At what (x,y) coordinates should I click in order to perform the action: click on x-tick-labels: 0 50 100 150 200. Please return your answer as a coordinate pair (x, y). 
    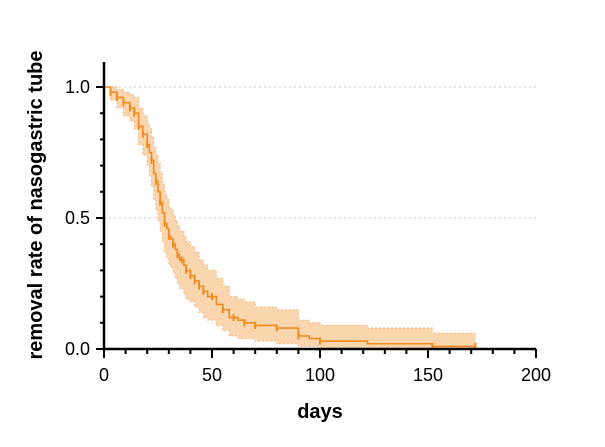
    Looking at the image, I should click on (325, 375).